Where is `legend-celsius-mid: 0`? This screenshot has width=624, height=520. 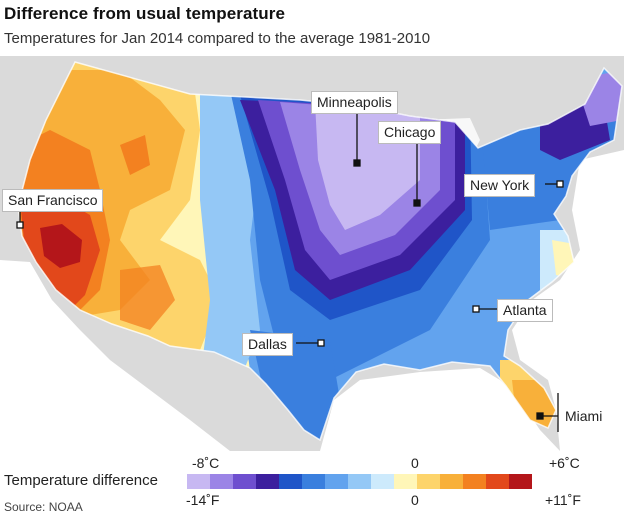 legend-celsius-mid: 0 is located at coordinates (415, 463).